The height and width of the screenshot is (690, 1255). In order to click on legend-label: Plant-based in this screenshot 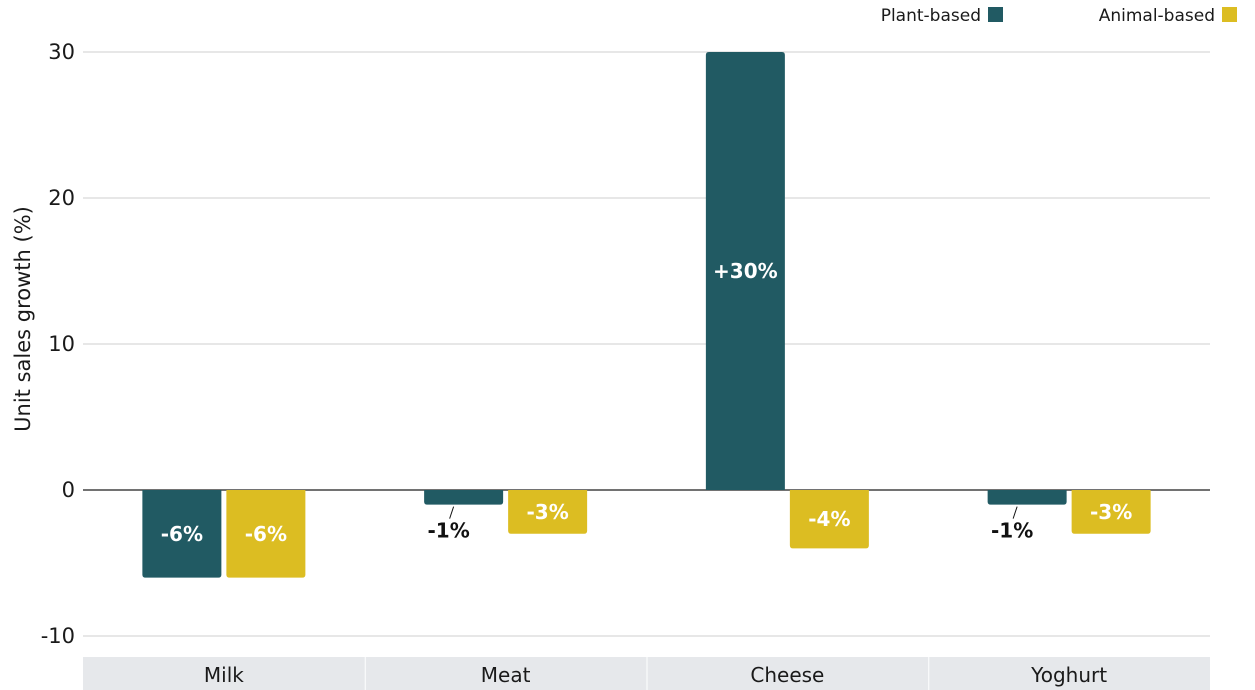, I will do `click(931, 16)`.